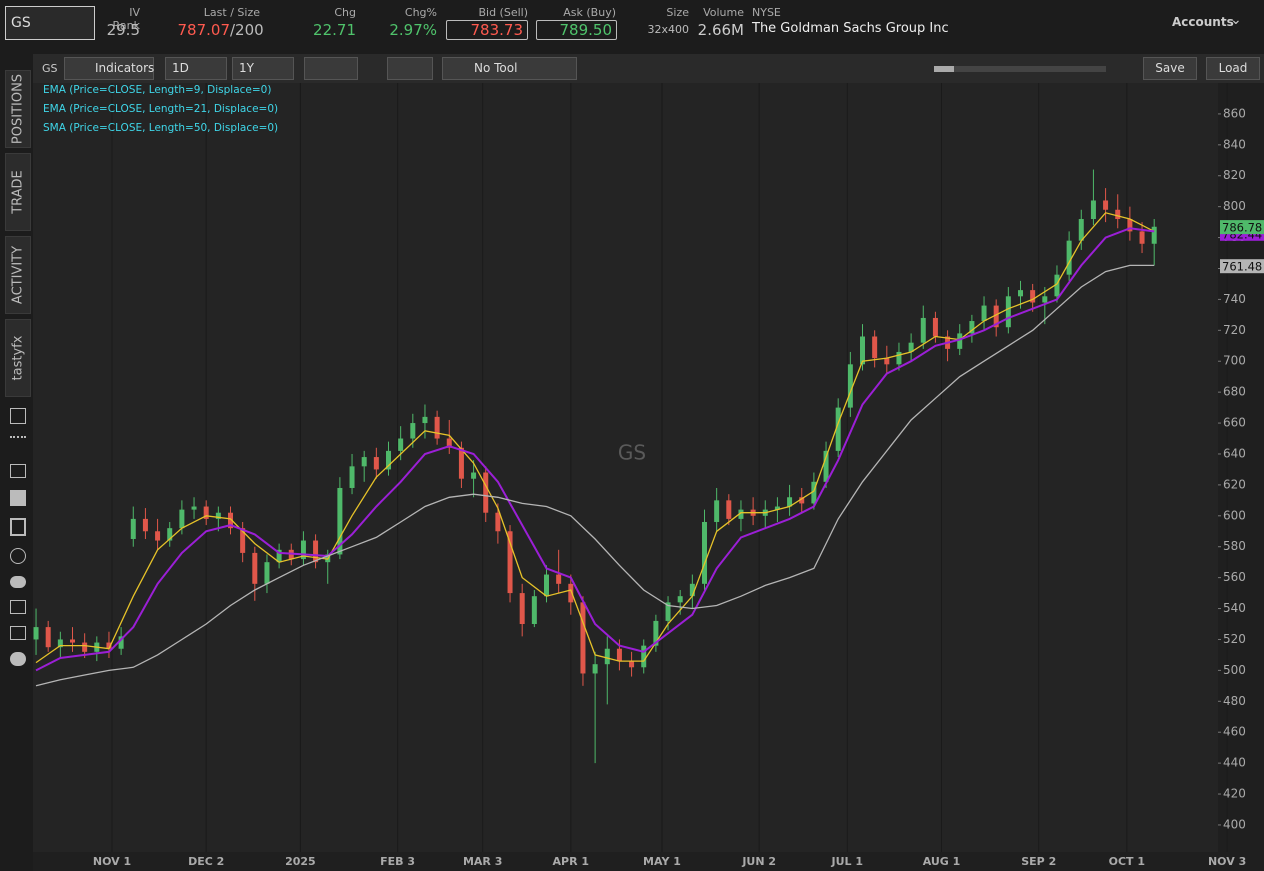 The image size is (1264, 871). I want to click on y-tick-label: 460, so click(1234, 732).